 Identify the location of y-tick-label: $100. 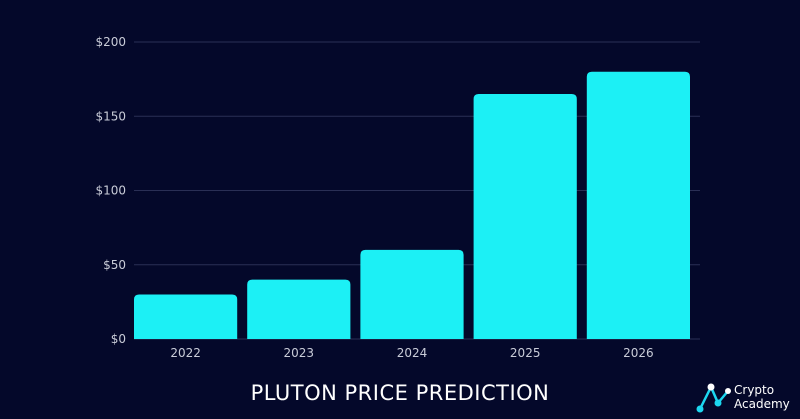
(110, 191).